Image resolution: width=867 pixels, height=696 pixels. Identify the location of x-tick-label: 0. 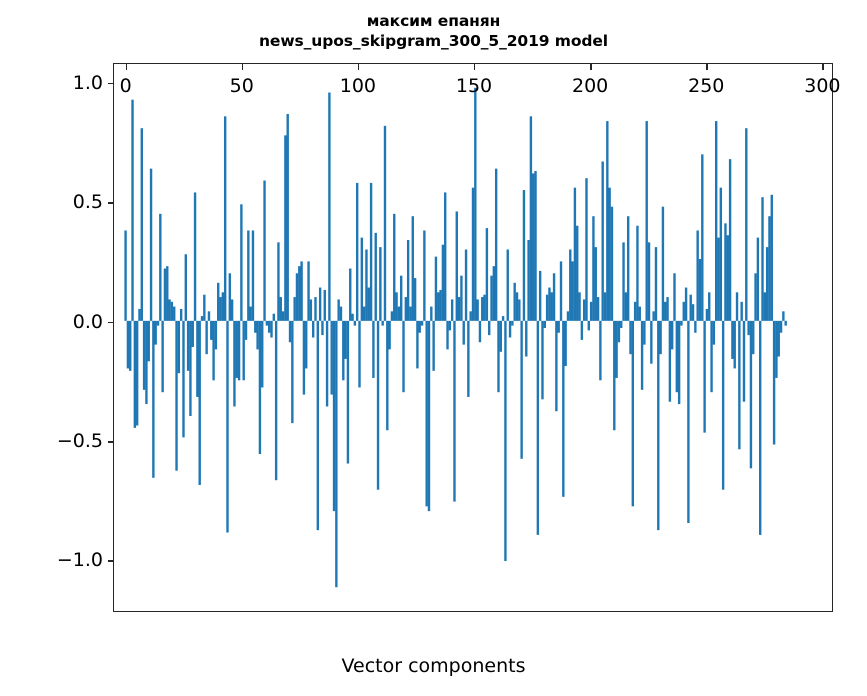
(125, 86).